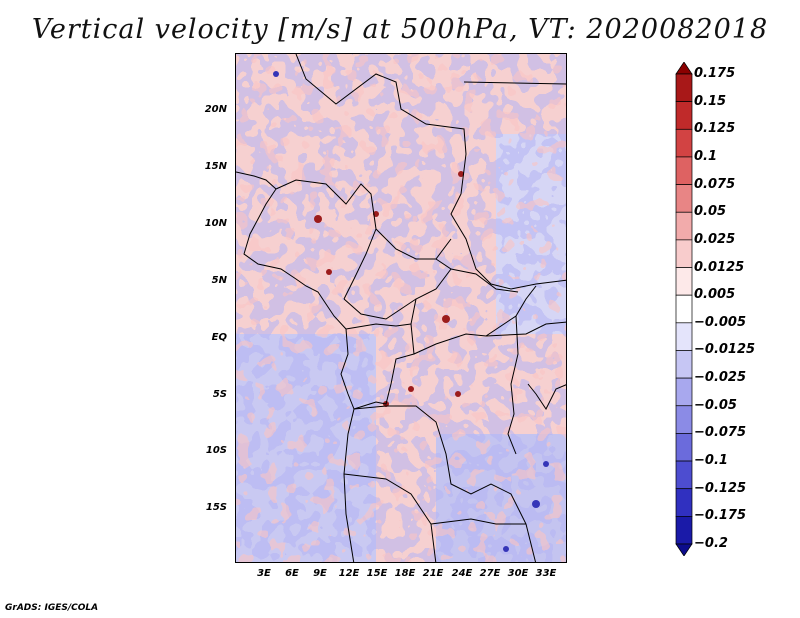  Describe the element at coordinates (216, 450) in the screenshot. I see `lat-label: 10S` at that location.